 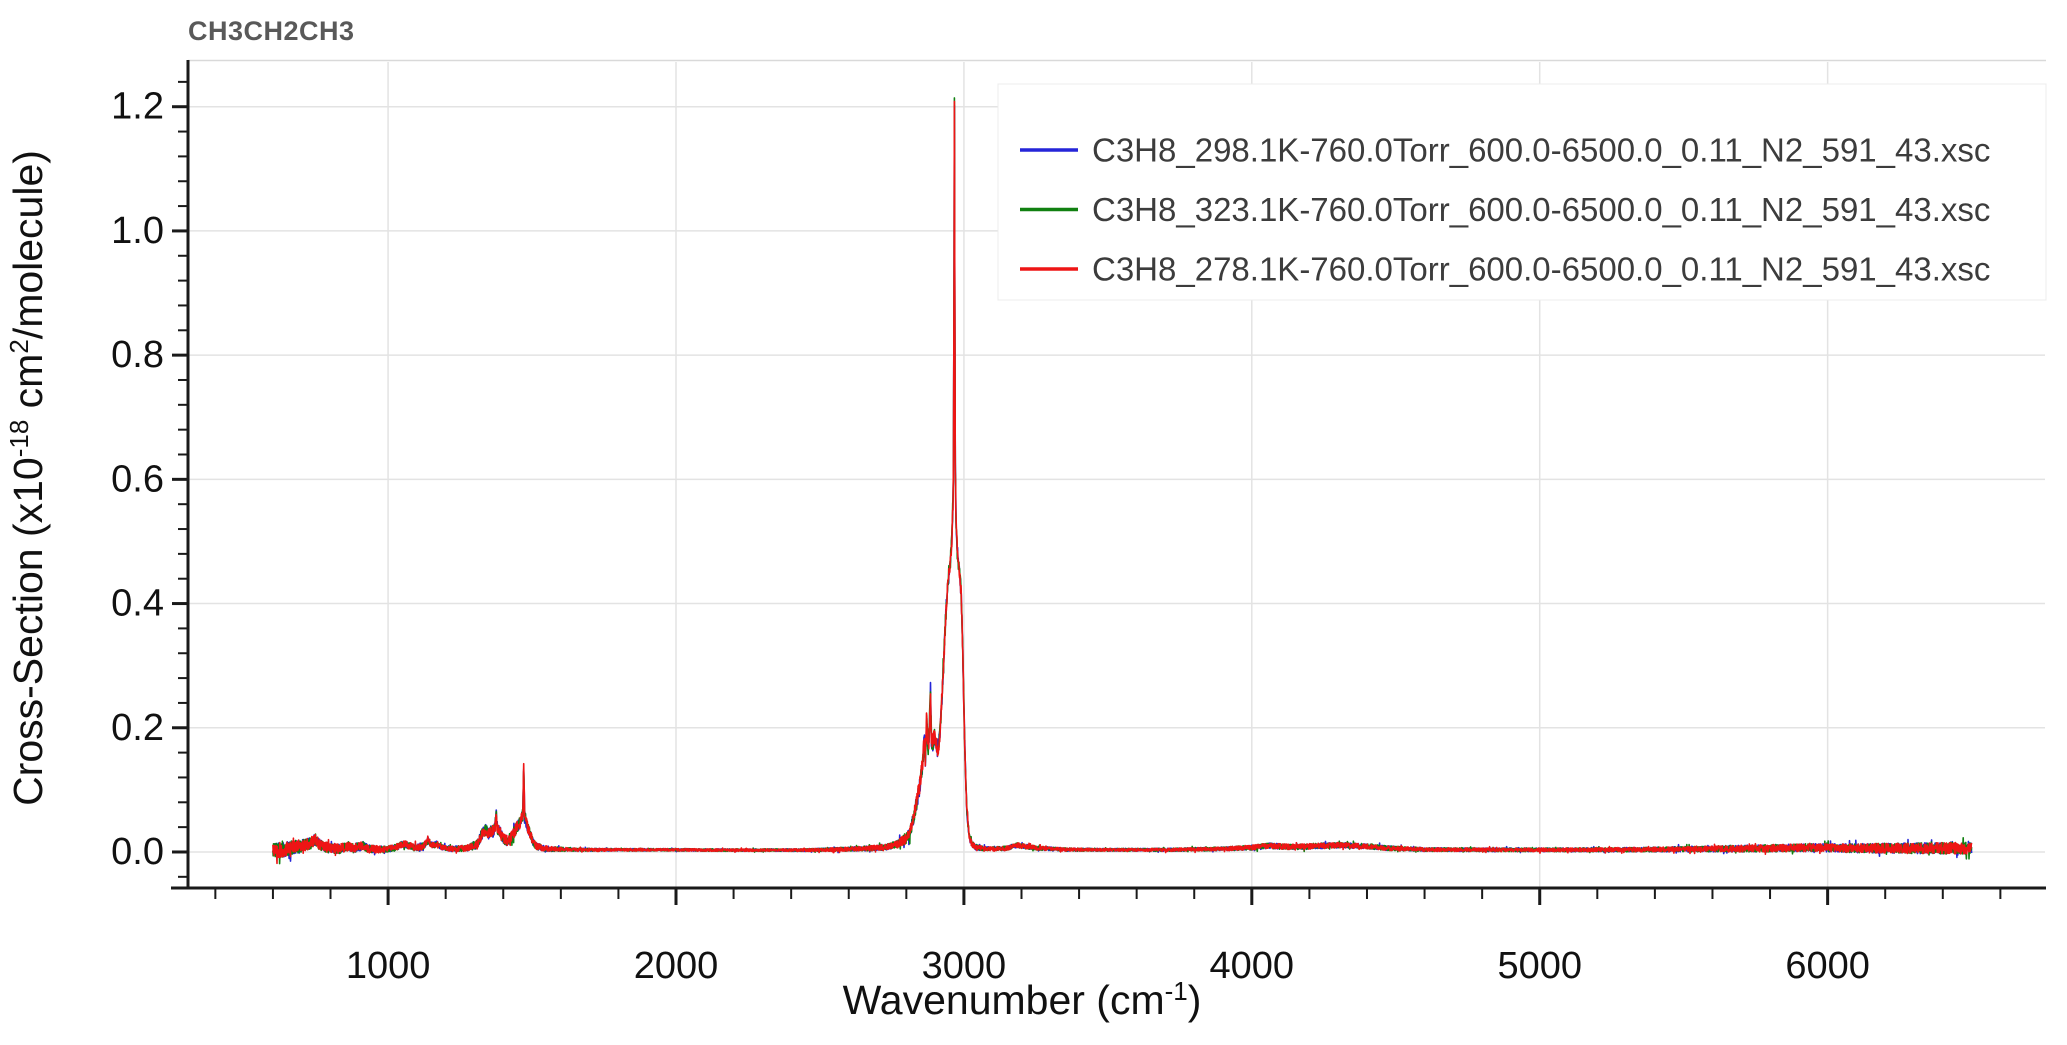 What do you see at coordinates (137, 231) in the screenshot?
I see `y-tick-label: 1.0` at bounding box center [137, 231].